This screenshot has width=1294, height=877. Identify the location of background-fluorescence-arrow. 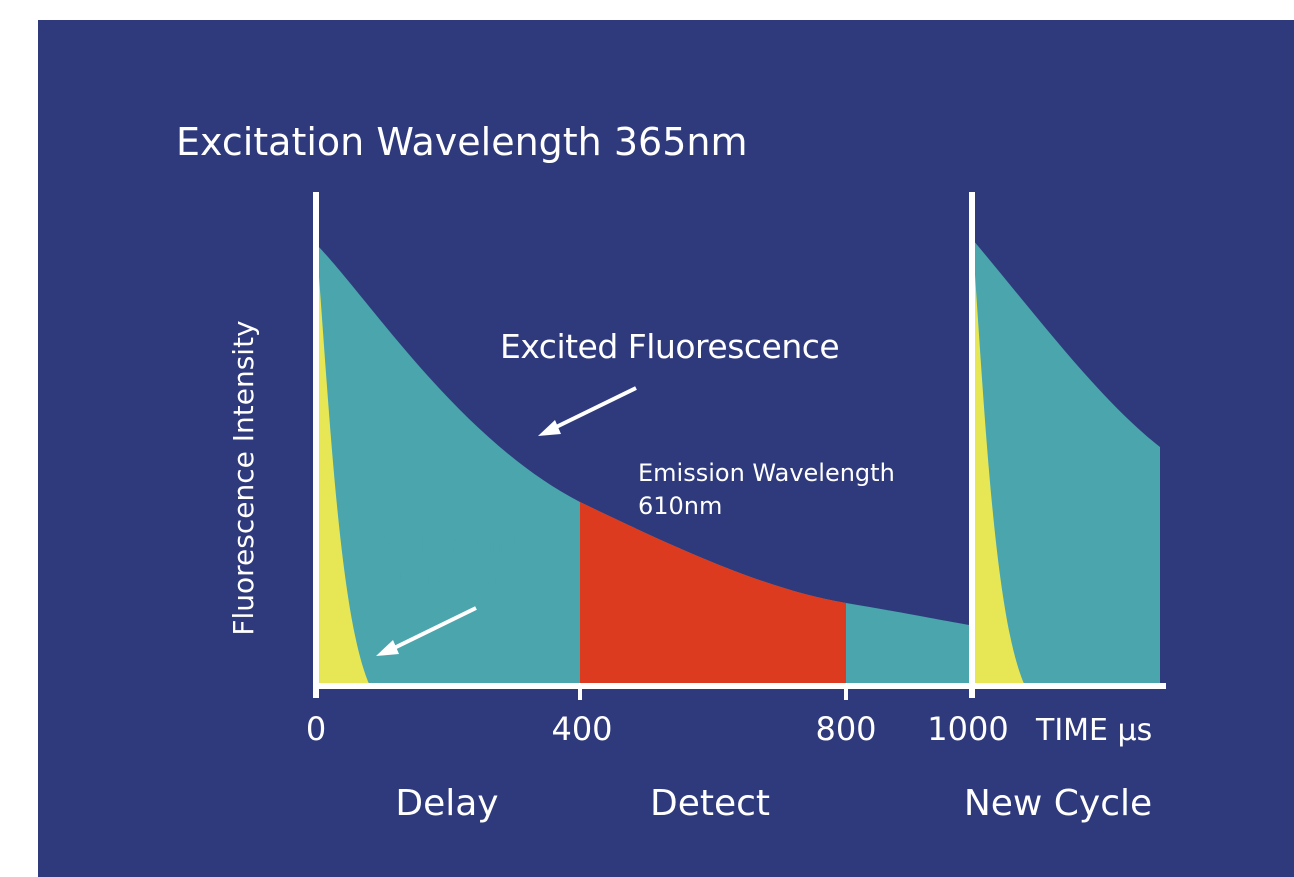
(426, 631).